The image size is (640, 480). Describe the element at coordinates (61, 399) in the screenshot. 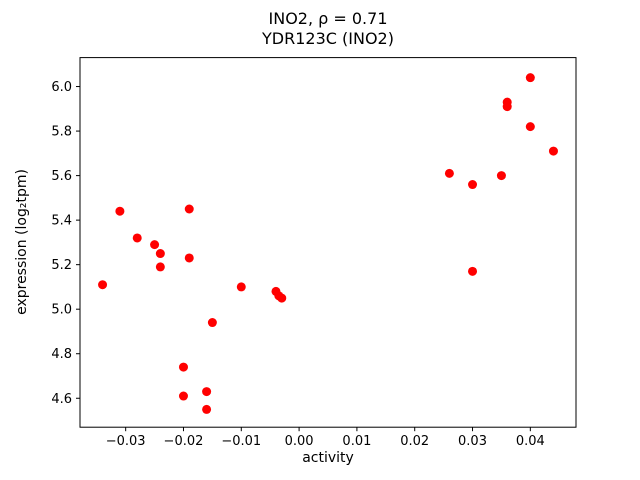

I see `y-tick-label: 4.6` at that location.